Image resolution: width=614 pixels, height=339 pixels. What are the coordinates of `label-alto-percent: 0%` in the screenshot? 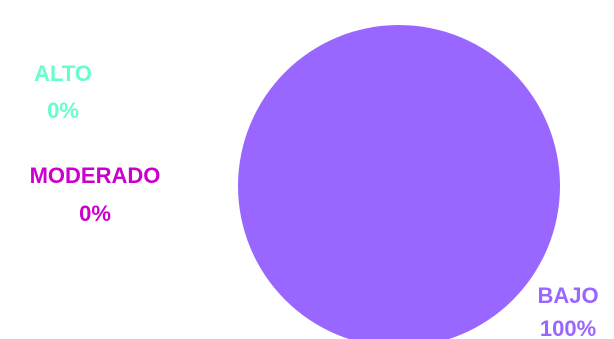 It's located at (63, 110).